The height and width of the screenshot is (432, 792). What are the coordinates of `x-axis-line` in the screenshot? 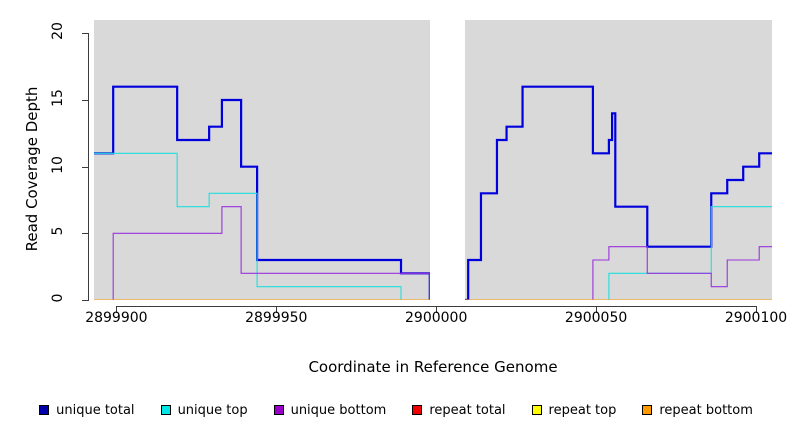 It's located at (436, 306).